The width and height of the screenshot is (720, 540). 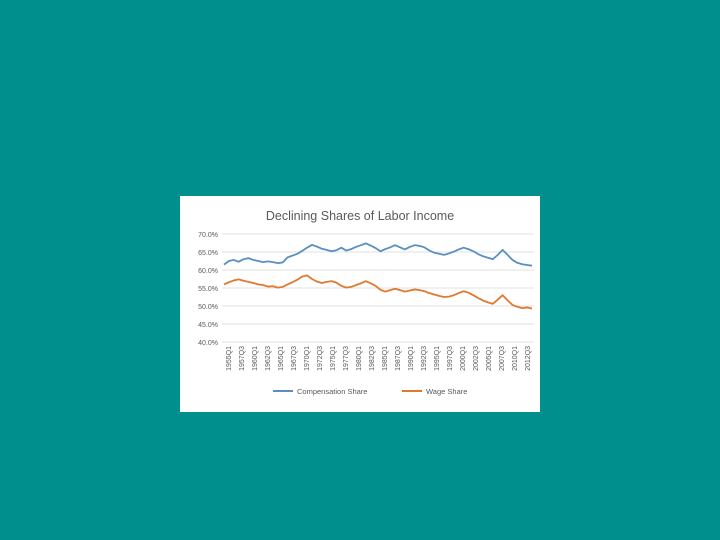 I want to click on y-tick-label: 55.0%, so click(x=208, y=289).